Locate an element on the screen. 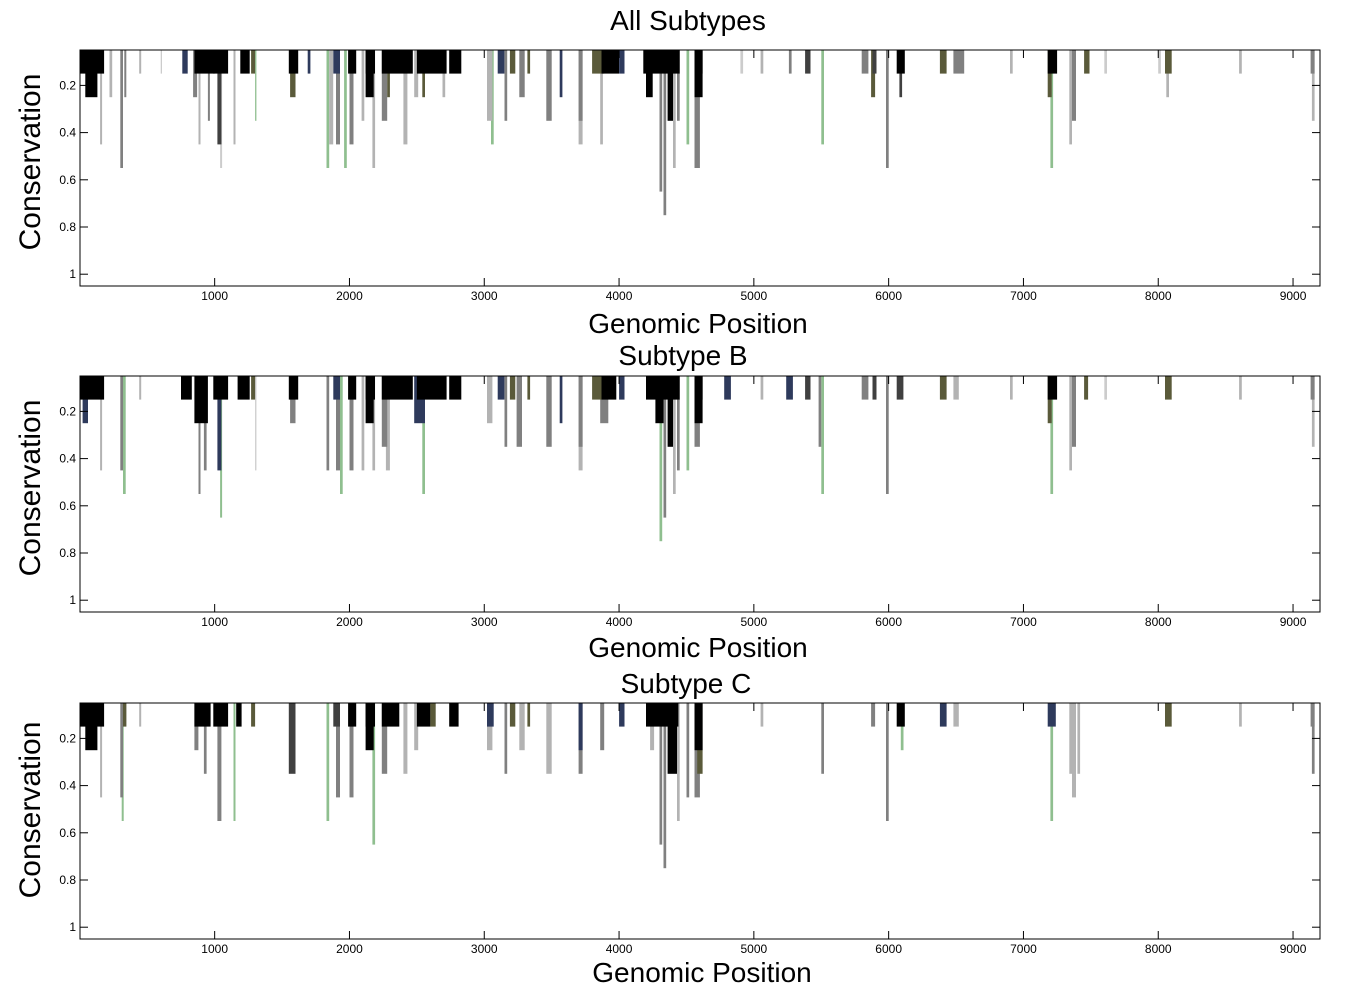 Image resolution: width=1350 pixels, height=1000 pixels. x-tick-label: 8000 is located at coordinates (1158, 622).